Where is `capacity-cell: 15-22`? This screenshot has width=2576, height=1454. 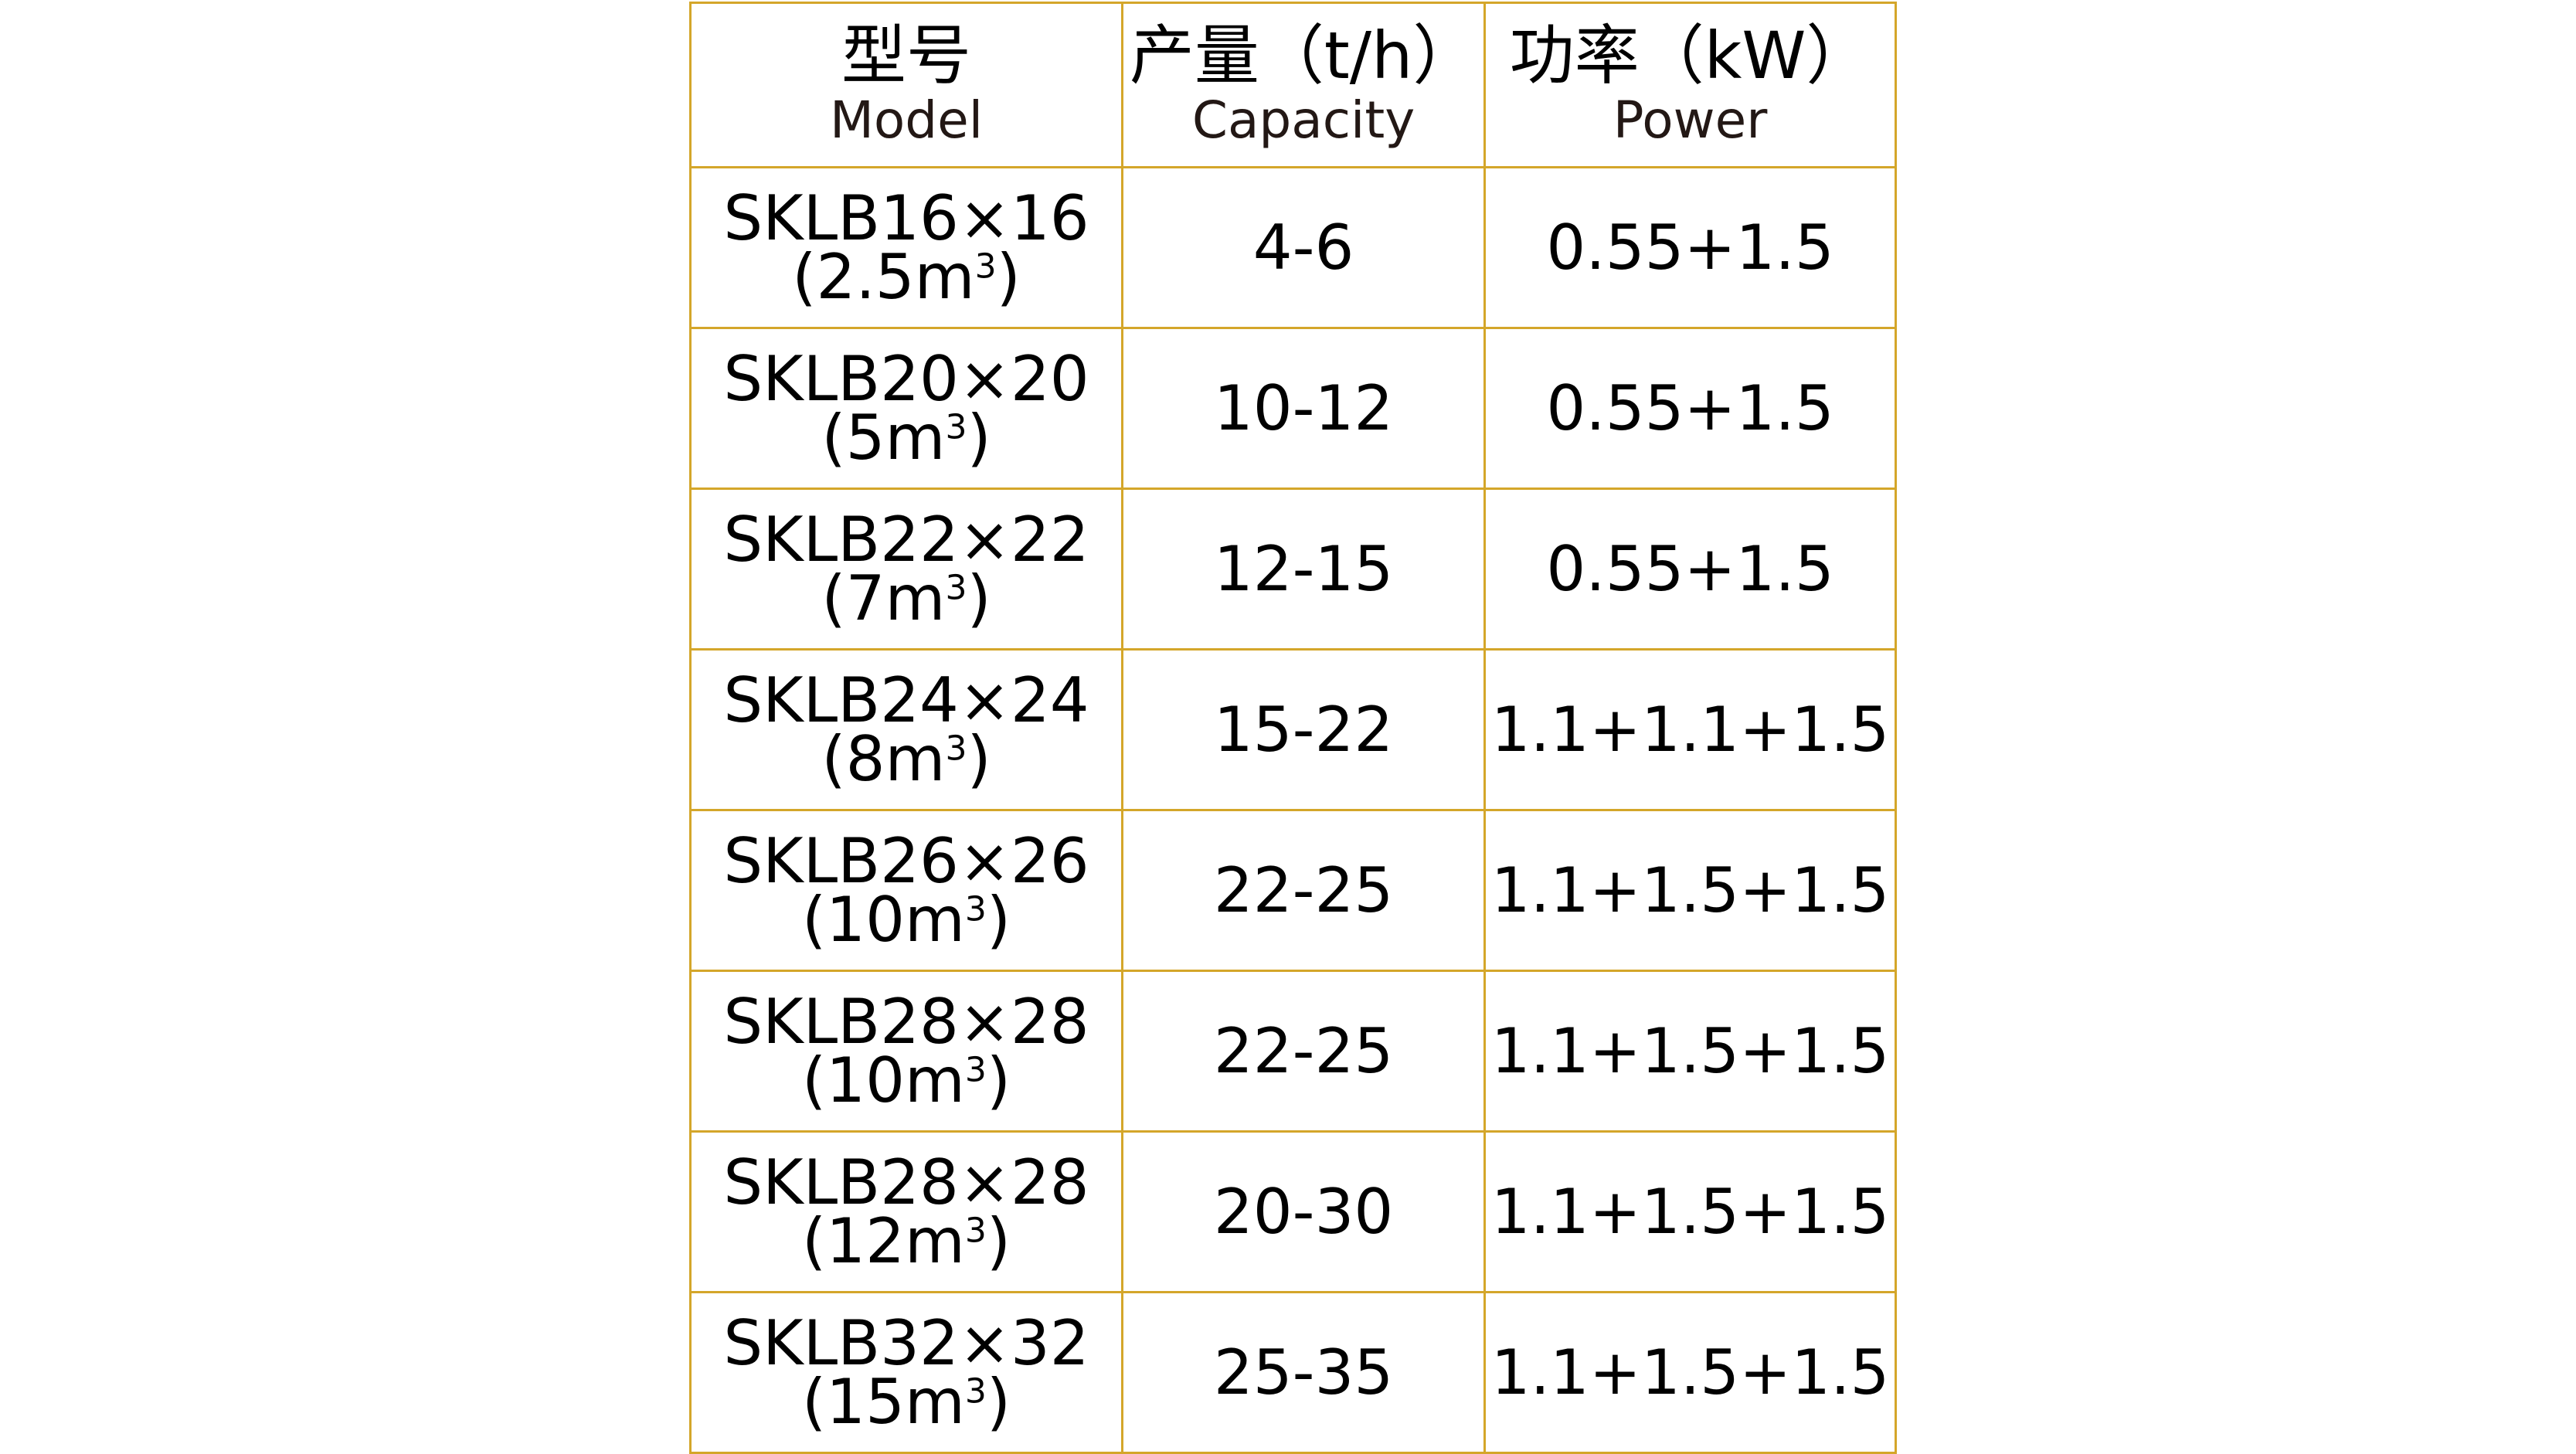
capacity-cell: 15-22 is located at coordinates (1304, 729).